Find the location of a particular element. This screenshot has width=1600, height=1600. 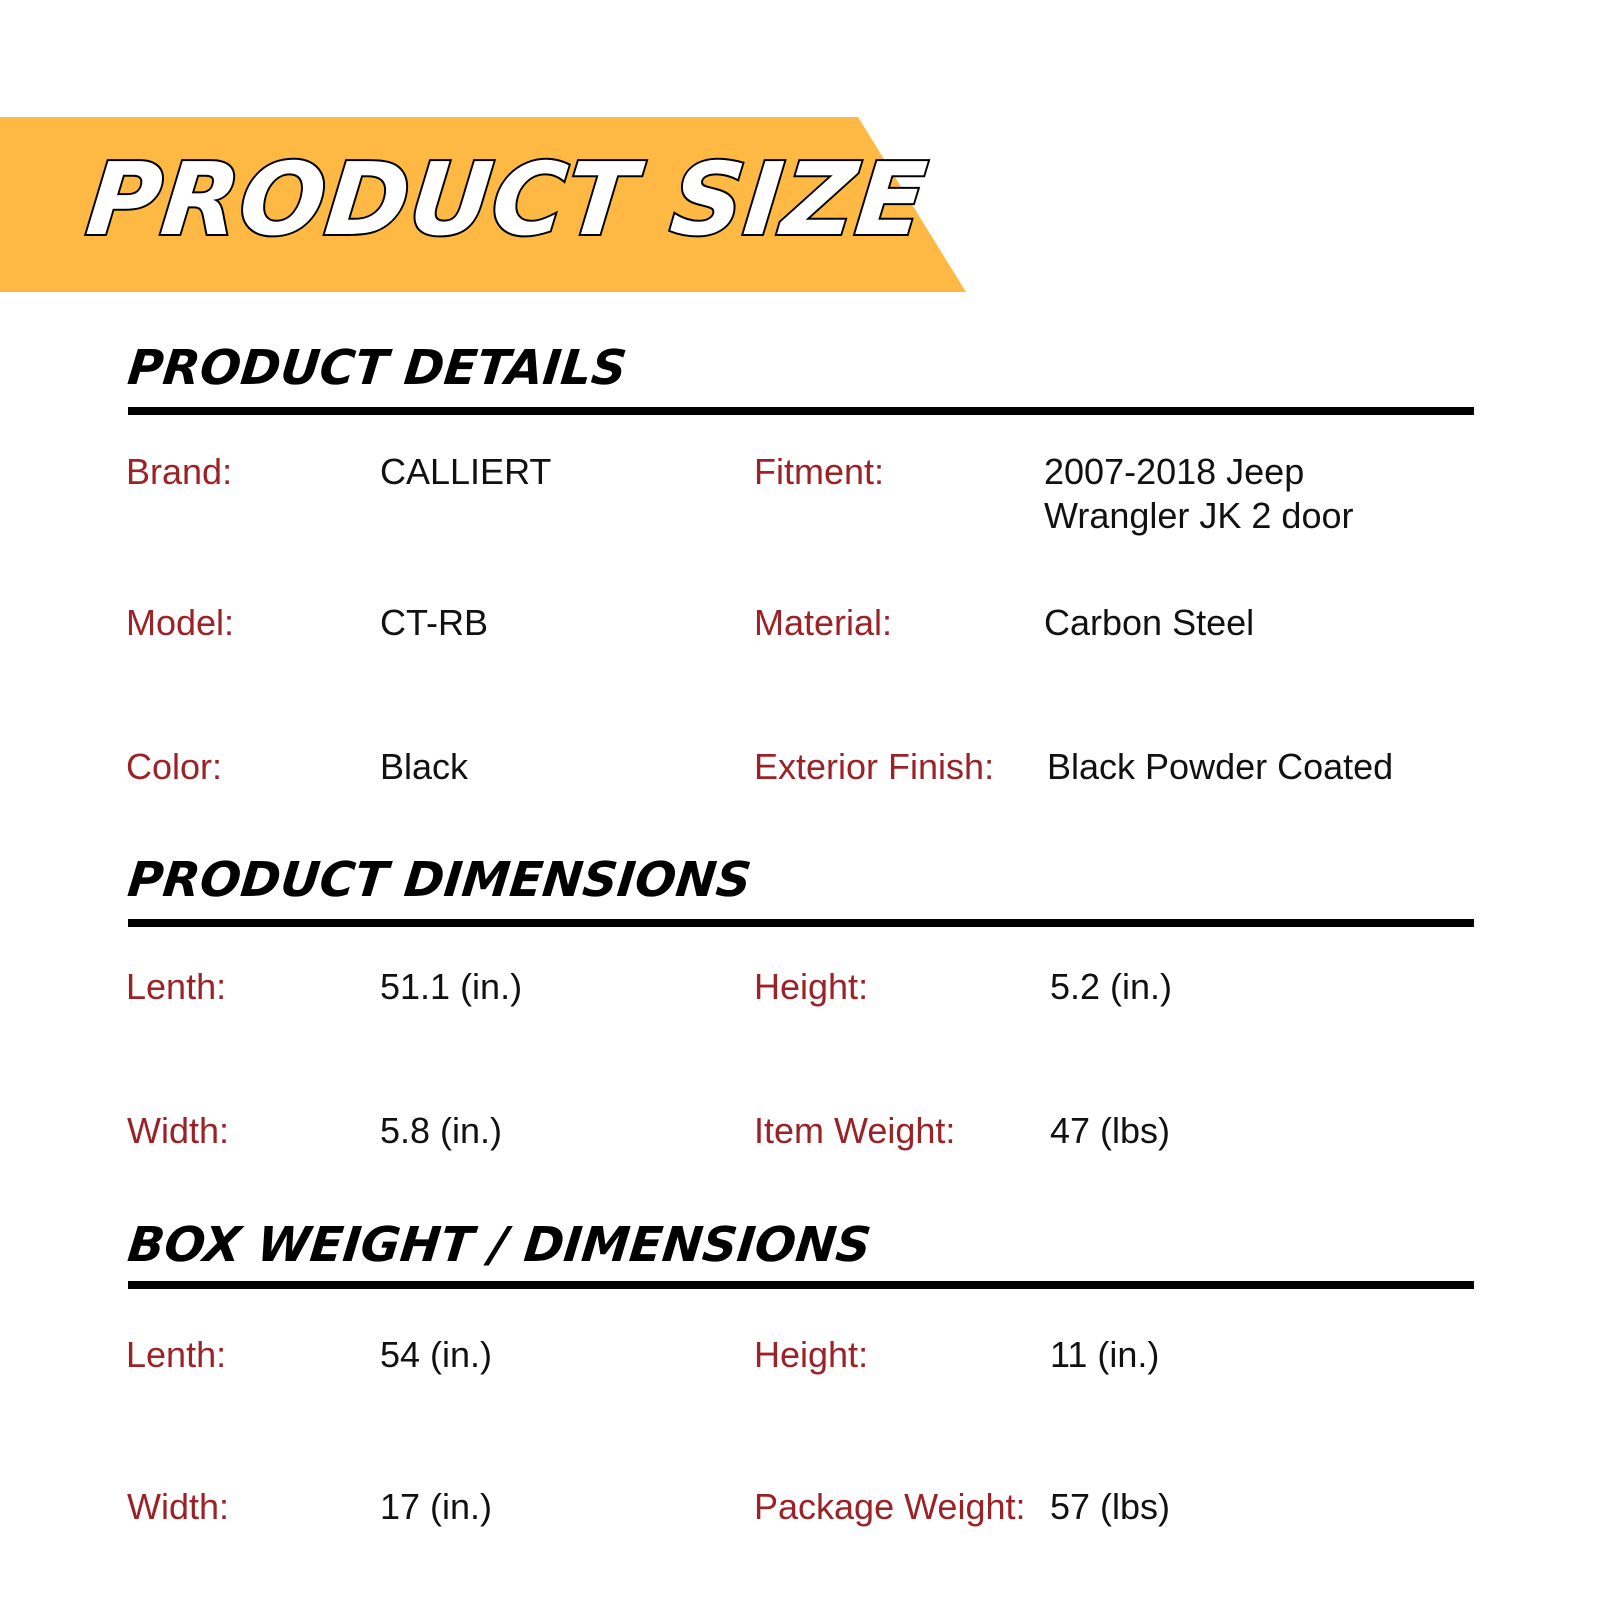

width-value: 5.8 (in.) is located at coordinates (441, 1130).